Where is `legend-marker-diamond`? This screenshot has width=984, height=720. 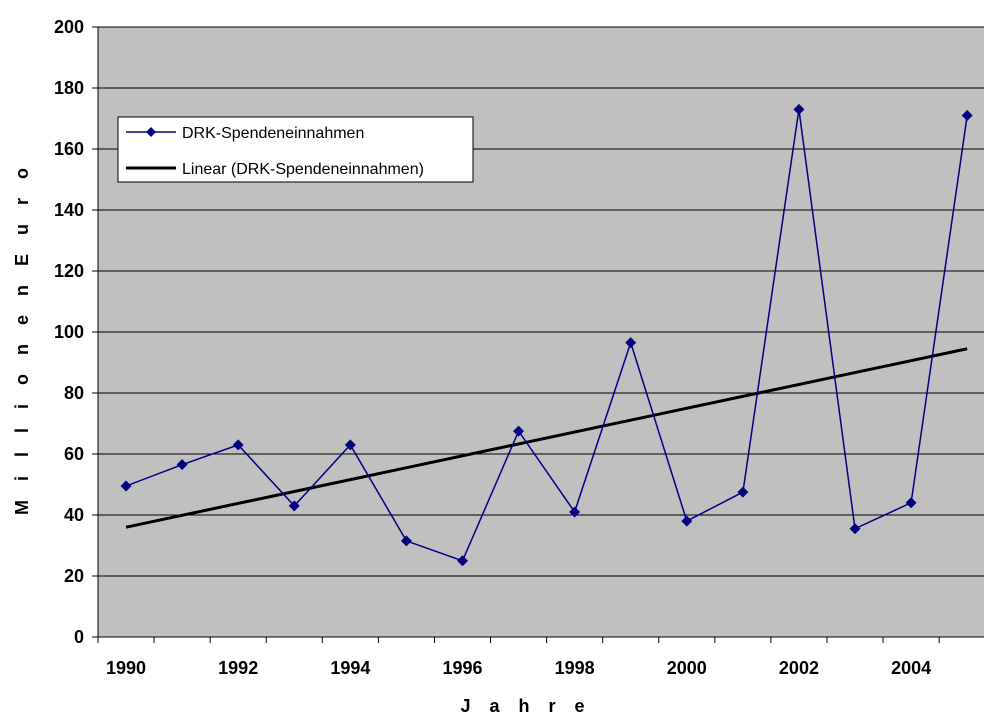
legend-marker-diamond is located at coordinates (151, 132).